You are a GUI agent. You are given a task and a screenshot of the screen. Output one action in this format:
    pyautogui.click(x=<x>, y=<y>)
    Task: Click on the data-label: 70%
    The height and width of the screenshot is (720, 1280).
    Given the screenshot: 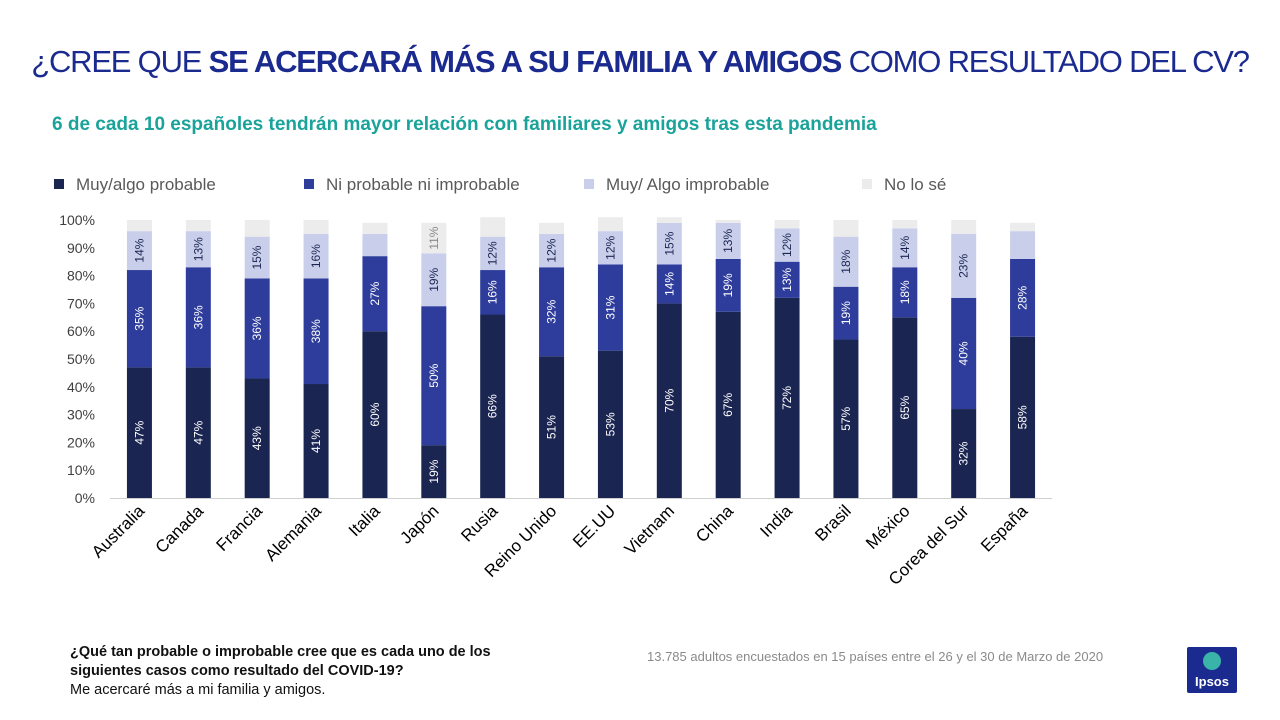 What is the action you would take?
    pyautogui.click(x=669, y=400)
    